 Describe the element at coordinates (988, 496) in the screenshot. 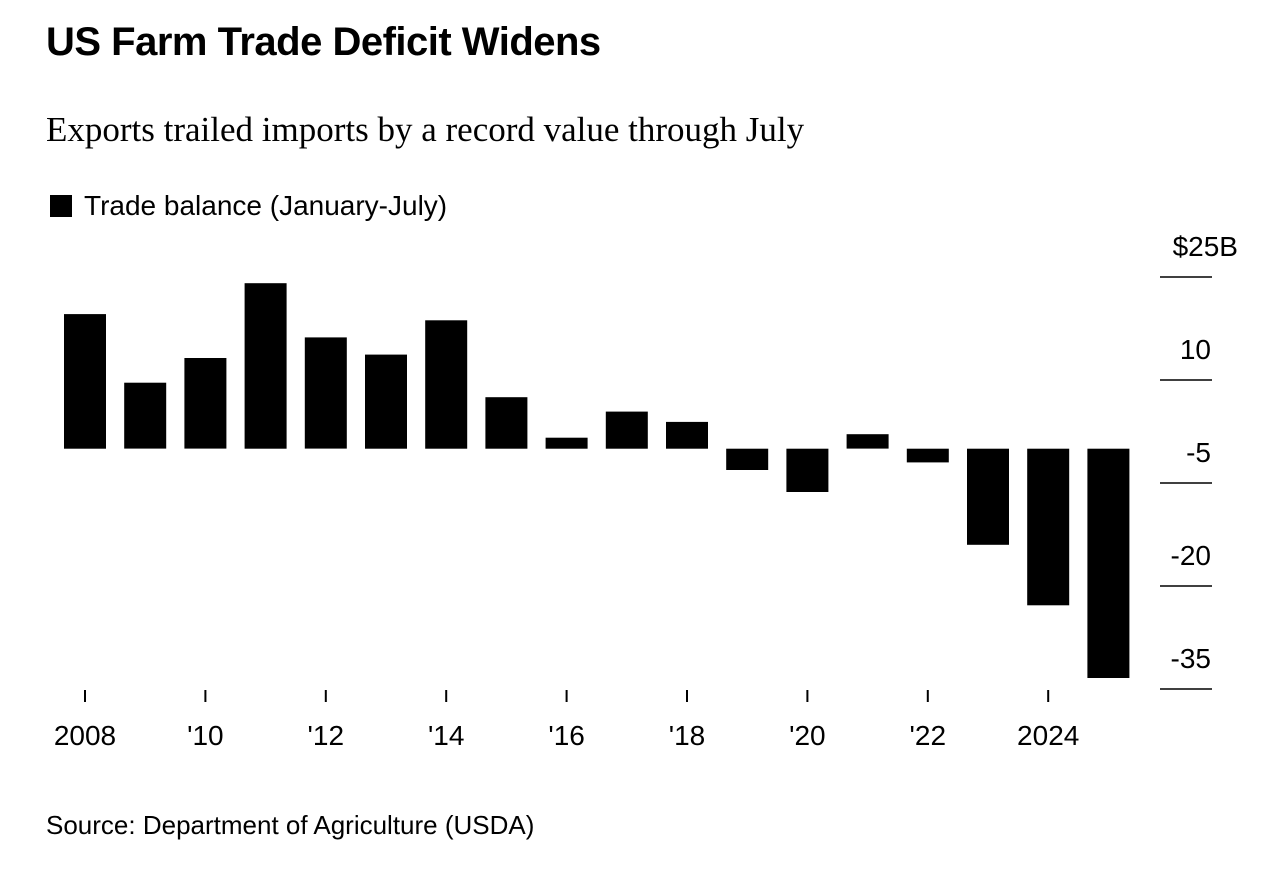

I see `bar-2023` at that location.